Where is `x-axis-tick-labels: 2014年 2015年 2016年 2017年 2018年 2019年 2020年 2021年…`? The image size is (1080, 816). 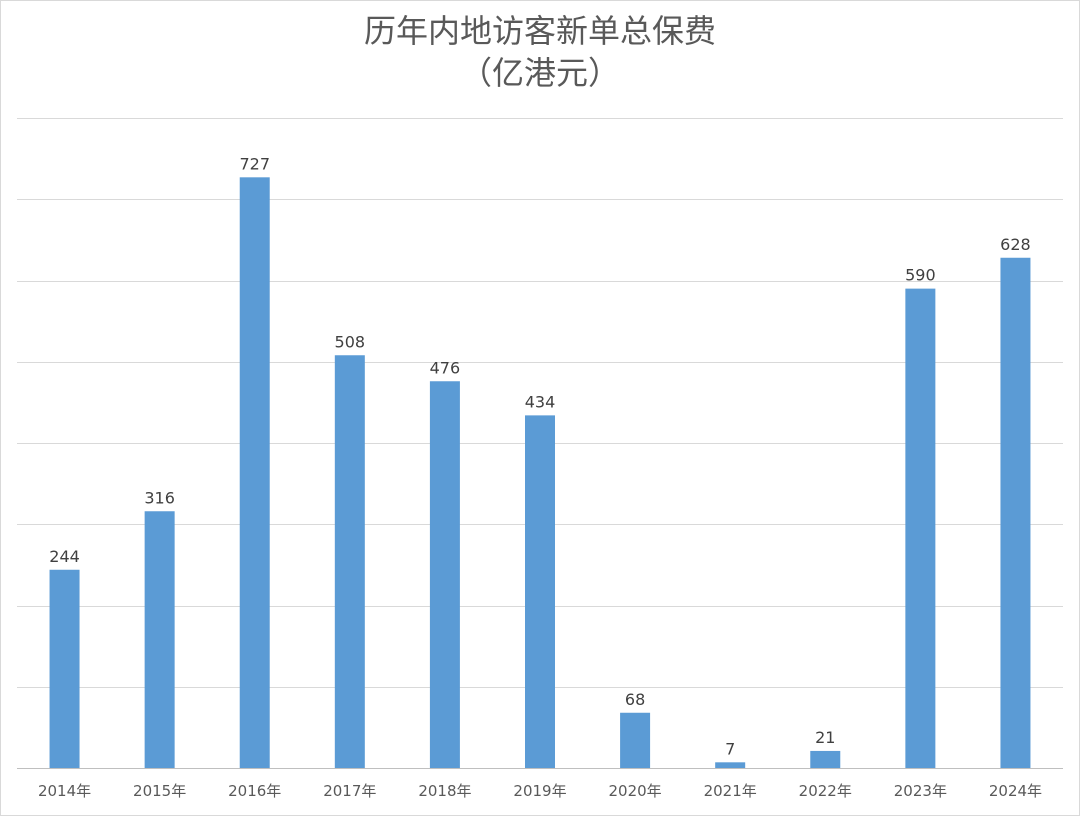 x-axis-tick-labels: 2014年 2015年 2016年 2017年 2018年 2019年 2020年 2021年… is located at coordinates (540, 791).